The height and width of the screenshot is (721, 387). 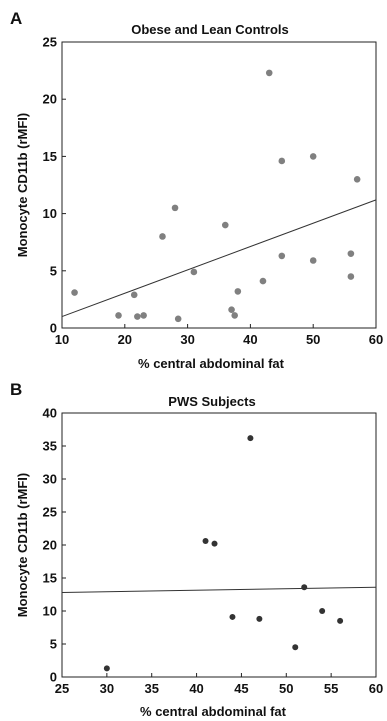 What do you see at coordinates (219, 590) in the screenshot?
I see `regression-line-b` at bounding box center [219, 590].